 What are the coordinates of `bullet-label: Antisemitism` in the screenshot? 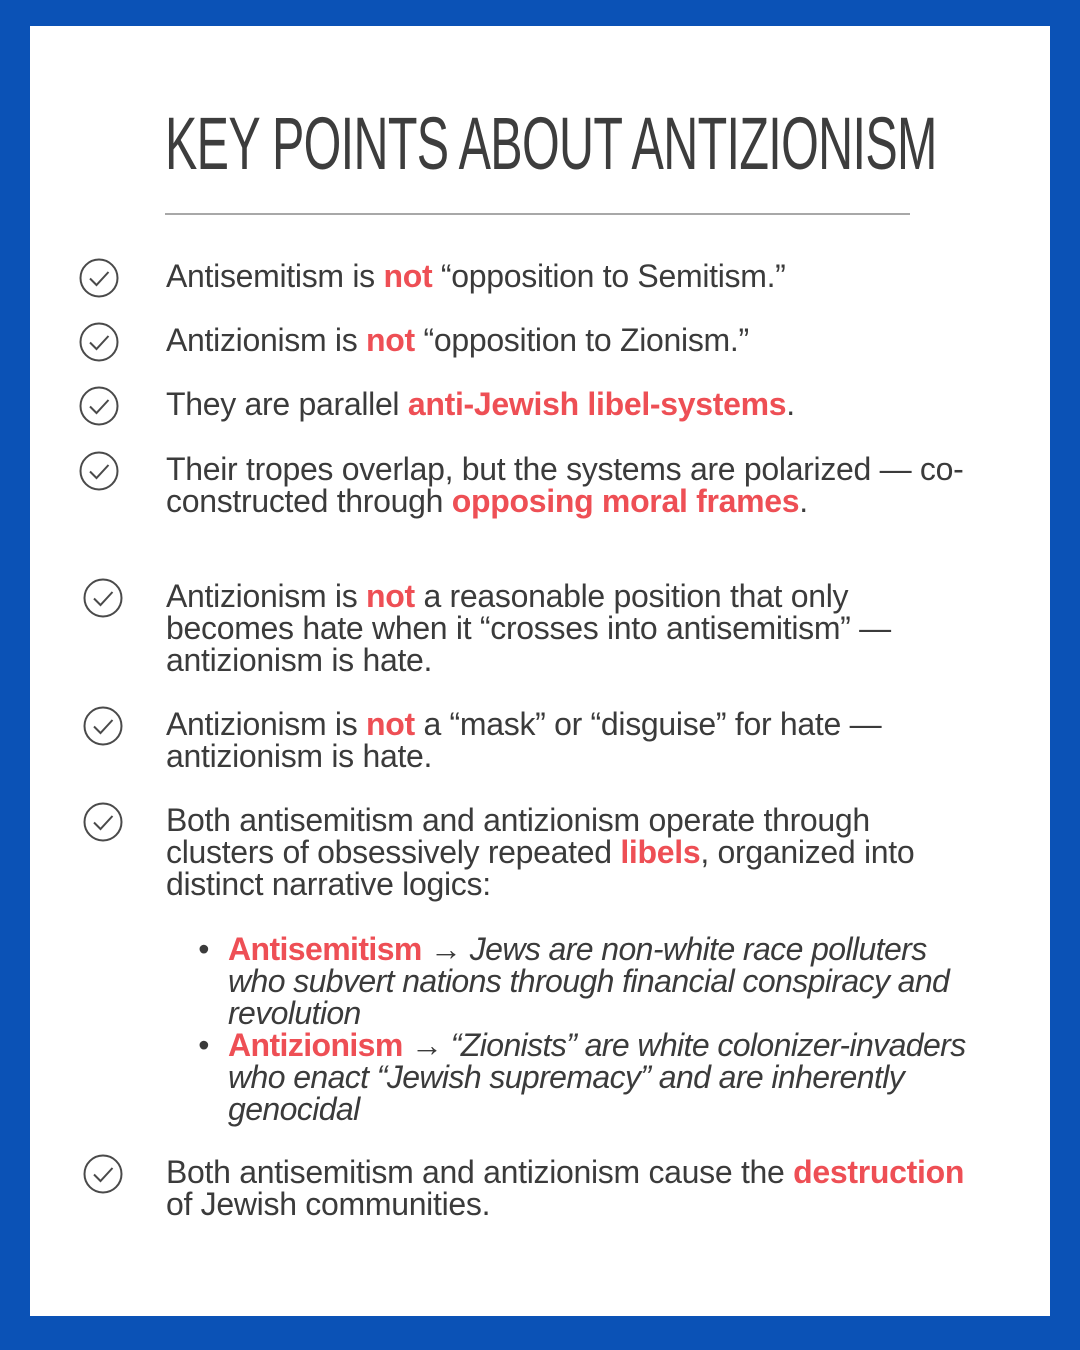 It's located at (325, 949).